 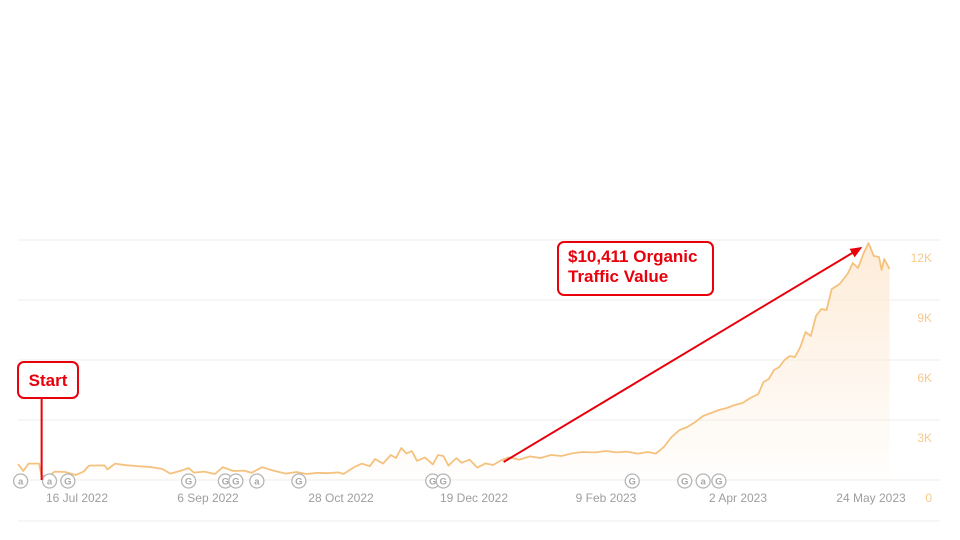 What do you see at coordinates (208, 498) in the screenshot?
I see `x-tick-label: 6 Sep 2022` at bounding box center [208, 498].